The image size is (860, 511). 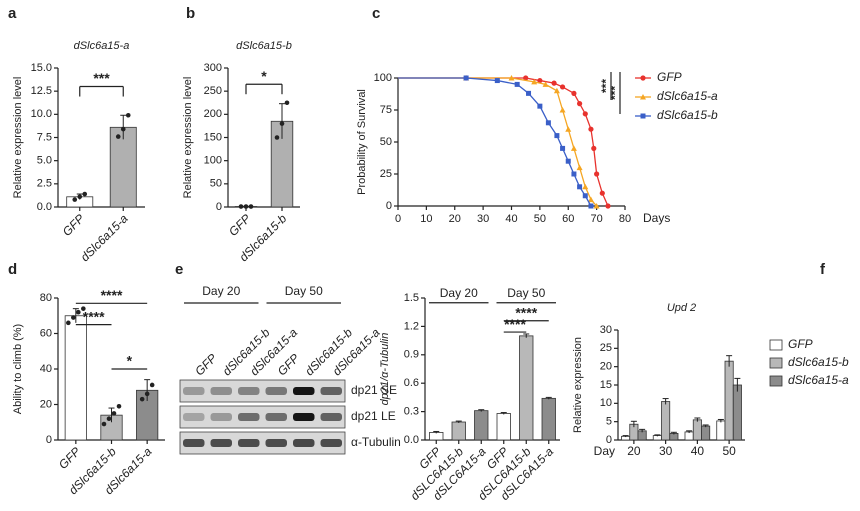 What do you see at coordinates (609, 422) in the screenshot?
I see `y-tick-label: 5` at bounding box center [609, 422].